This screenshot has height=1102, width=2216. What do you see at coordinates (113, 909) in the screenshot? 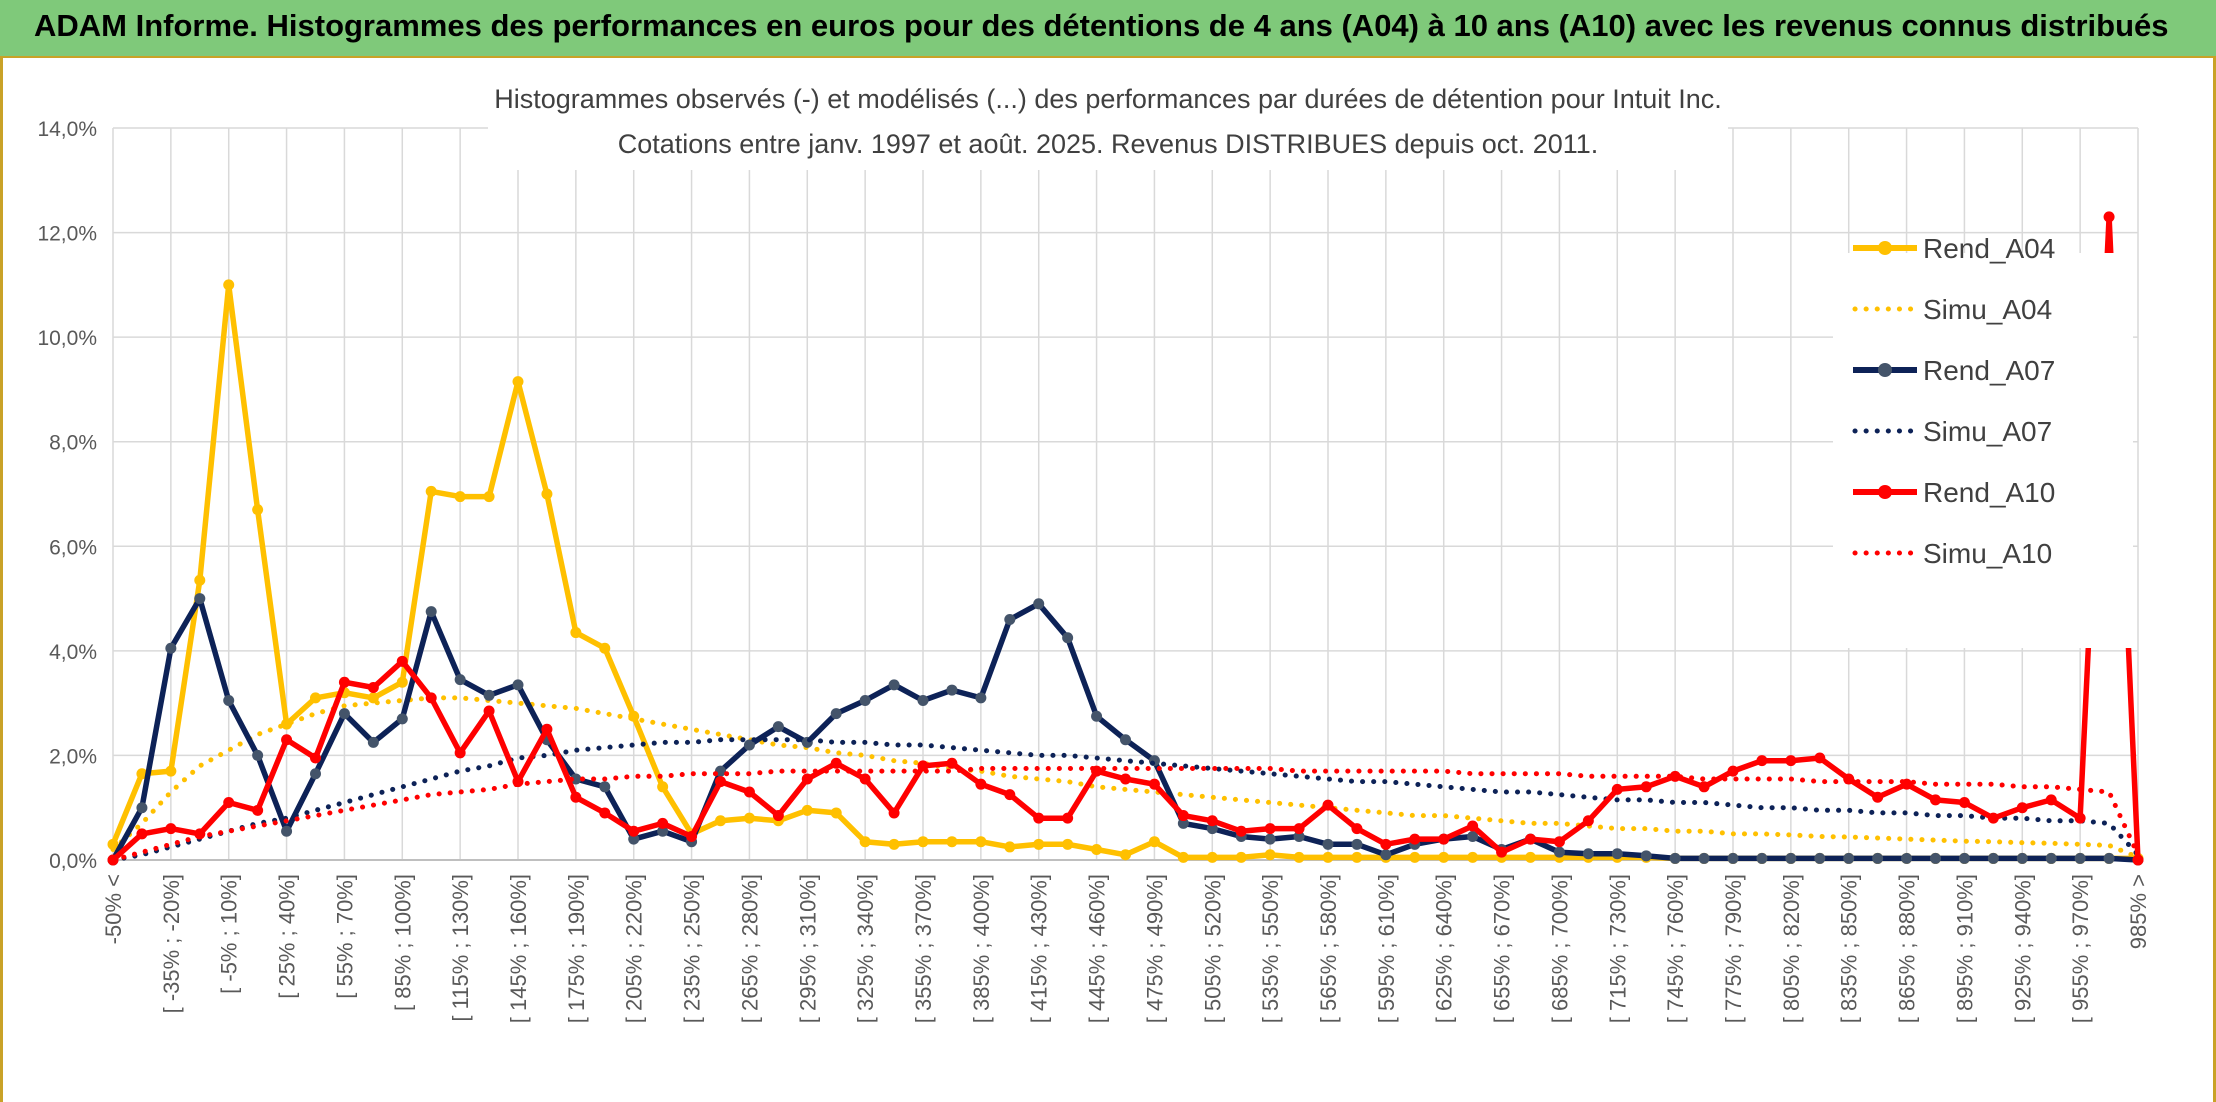
I see `x-tick-label: -50% <` at bounding box center [113, 909].